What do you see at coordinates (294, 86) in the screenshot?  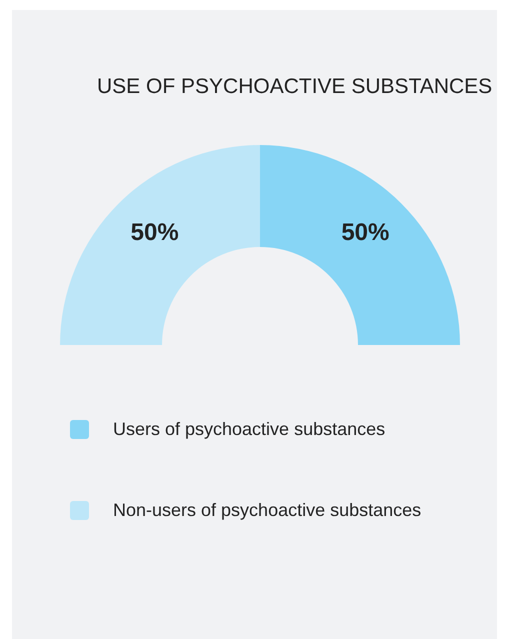 I see `chart-title: USE OF PSYCHOACTIVE SUBSTANCES` at bounding box center [294, 86].